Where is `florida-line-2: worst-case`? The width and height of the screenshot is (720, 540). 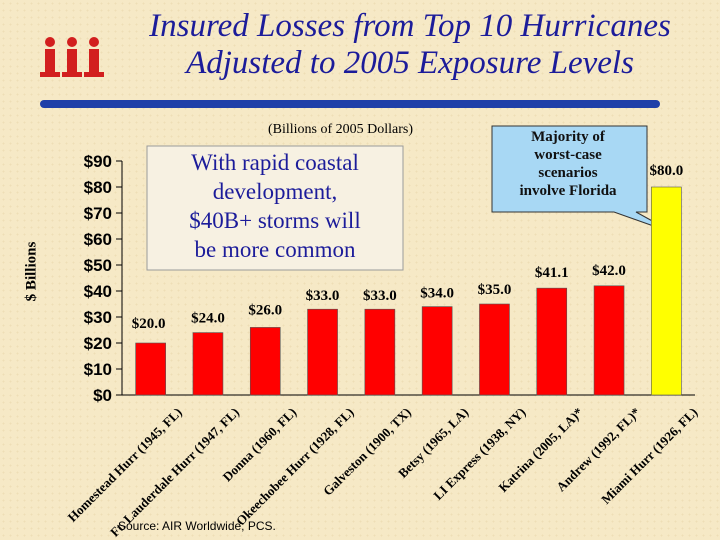 florida-line-2: worst-case is located at coordinates (568, 155).